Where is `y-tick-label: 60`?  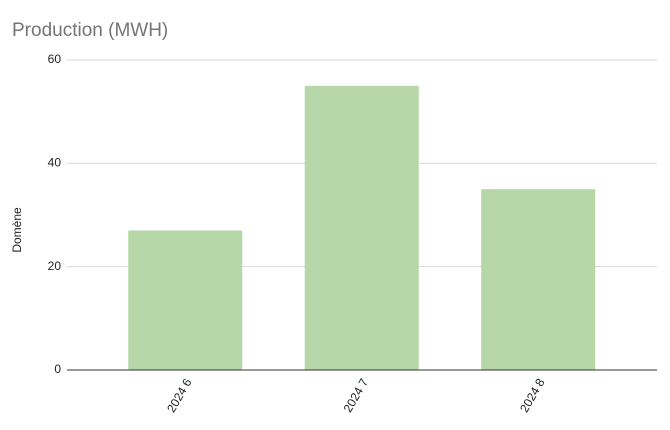 y-tick-label: 60 is located at coordinates (55, 59).